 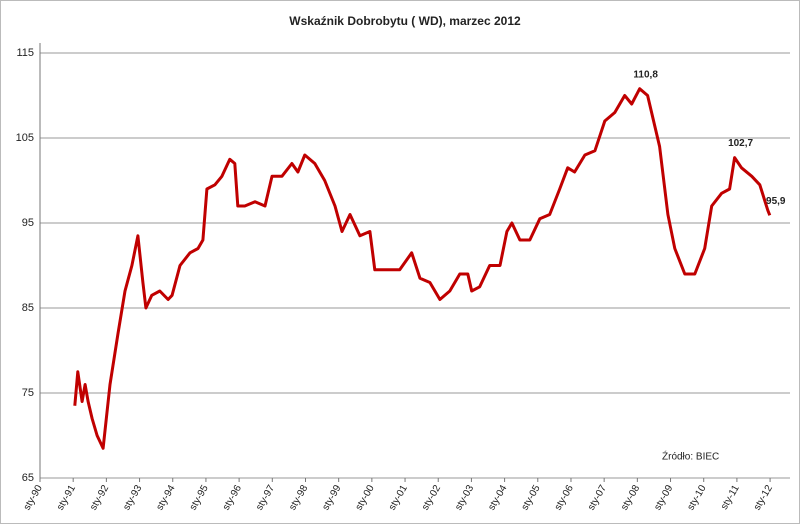 What do you see at coordinates (405, 21) in the screenshot?
I see `chart-title: Wskaźnik Dobrobytu ( WD), marzec 2012` at bounding box center [405, 21].